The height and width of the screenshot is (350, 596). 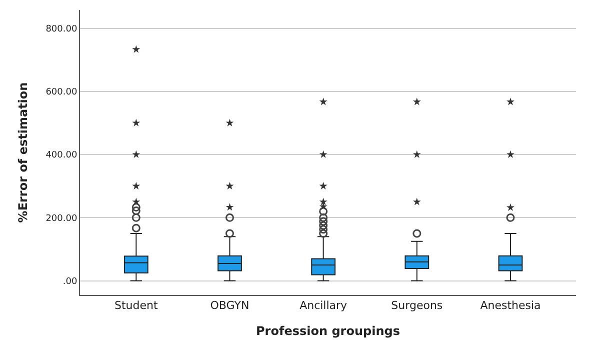 What do you see at coordinates (510, 305) in the screenshot?
I see `x-tick-label: Anesthesia` at bounding box center [510, 305].